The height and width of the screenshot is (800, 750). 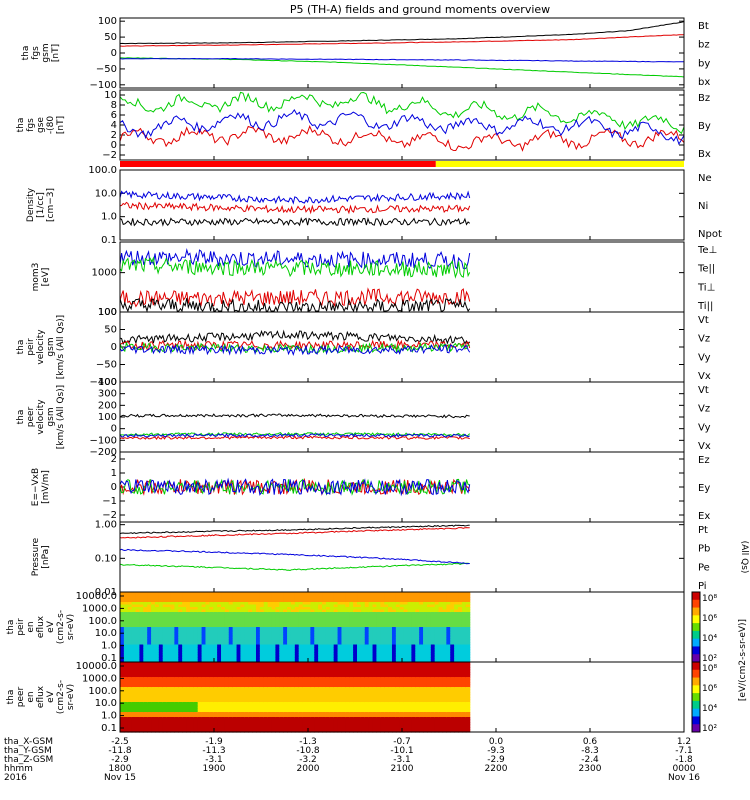 What do you see at coordinates (36, 277) in the screenshot?
I see `ylabel-line: mom3` at bounding box center [36, 277].